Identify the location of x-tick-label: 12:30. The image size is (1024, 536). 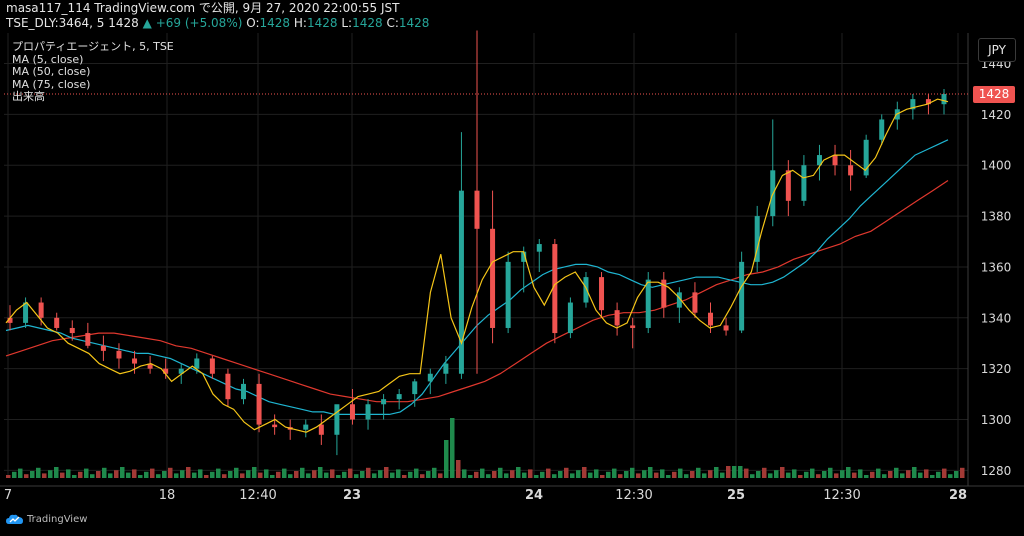
(841, 495).